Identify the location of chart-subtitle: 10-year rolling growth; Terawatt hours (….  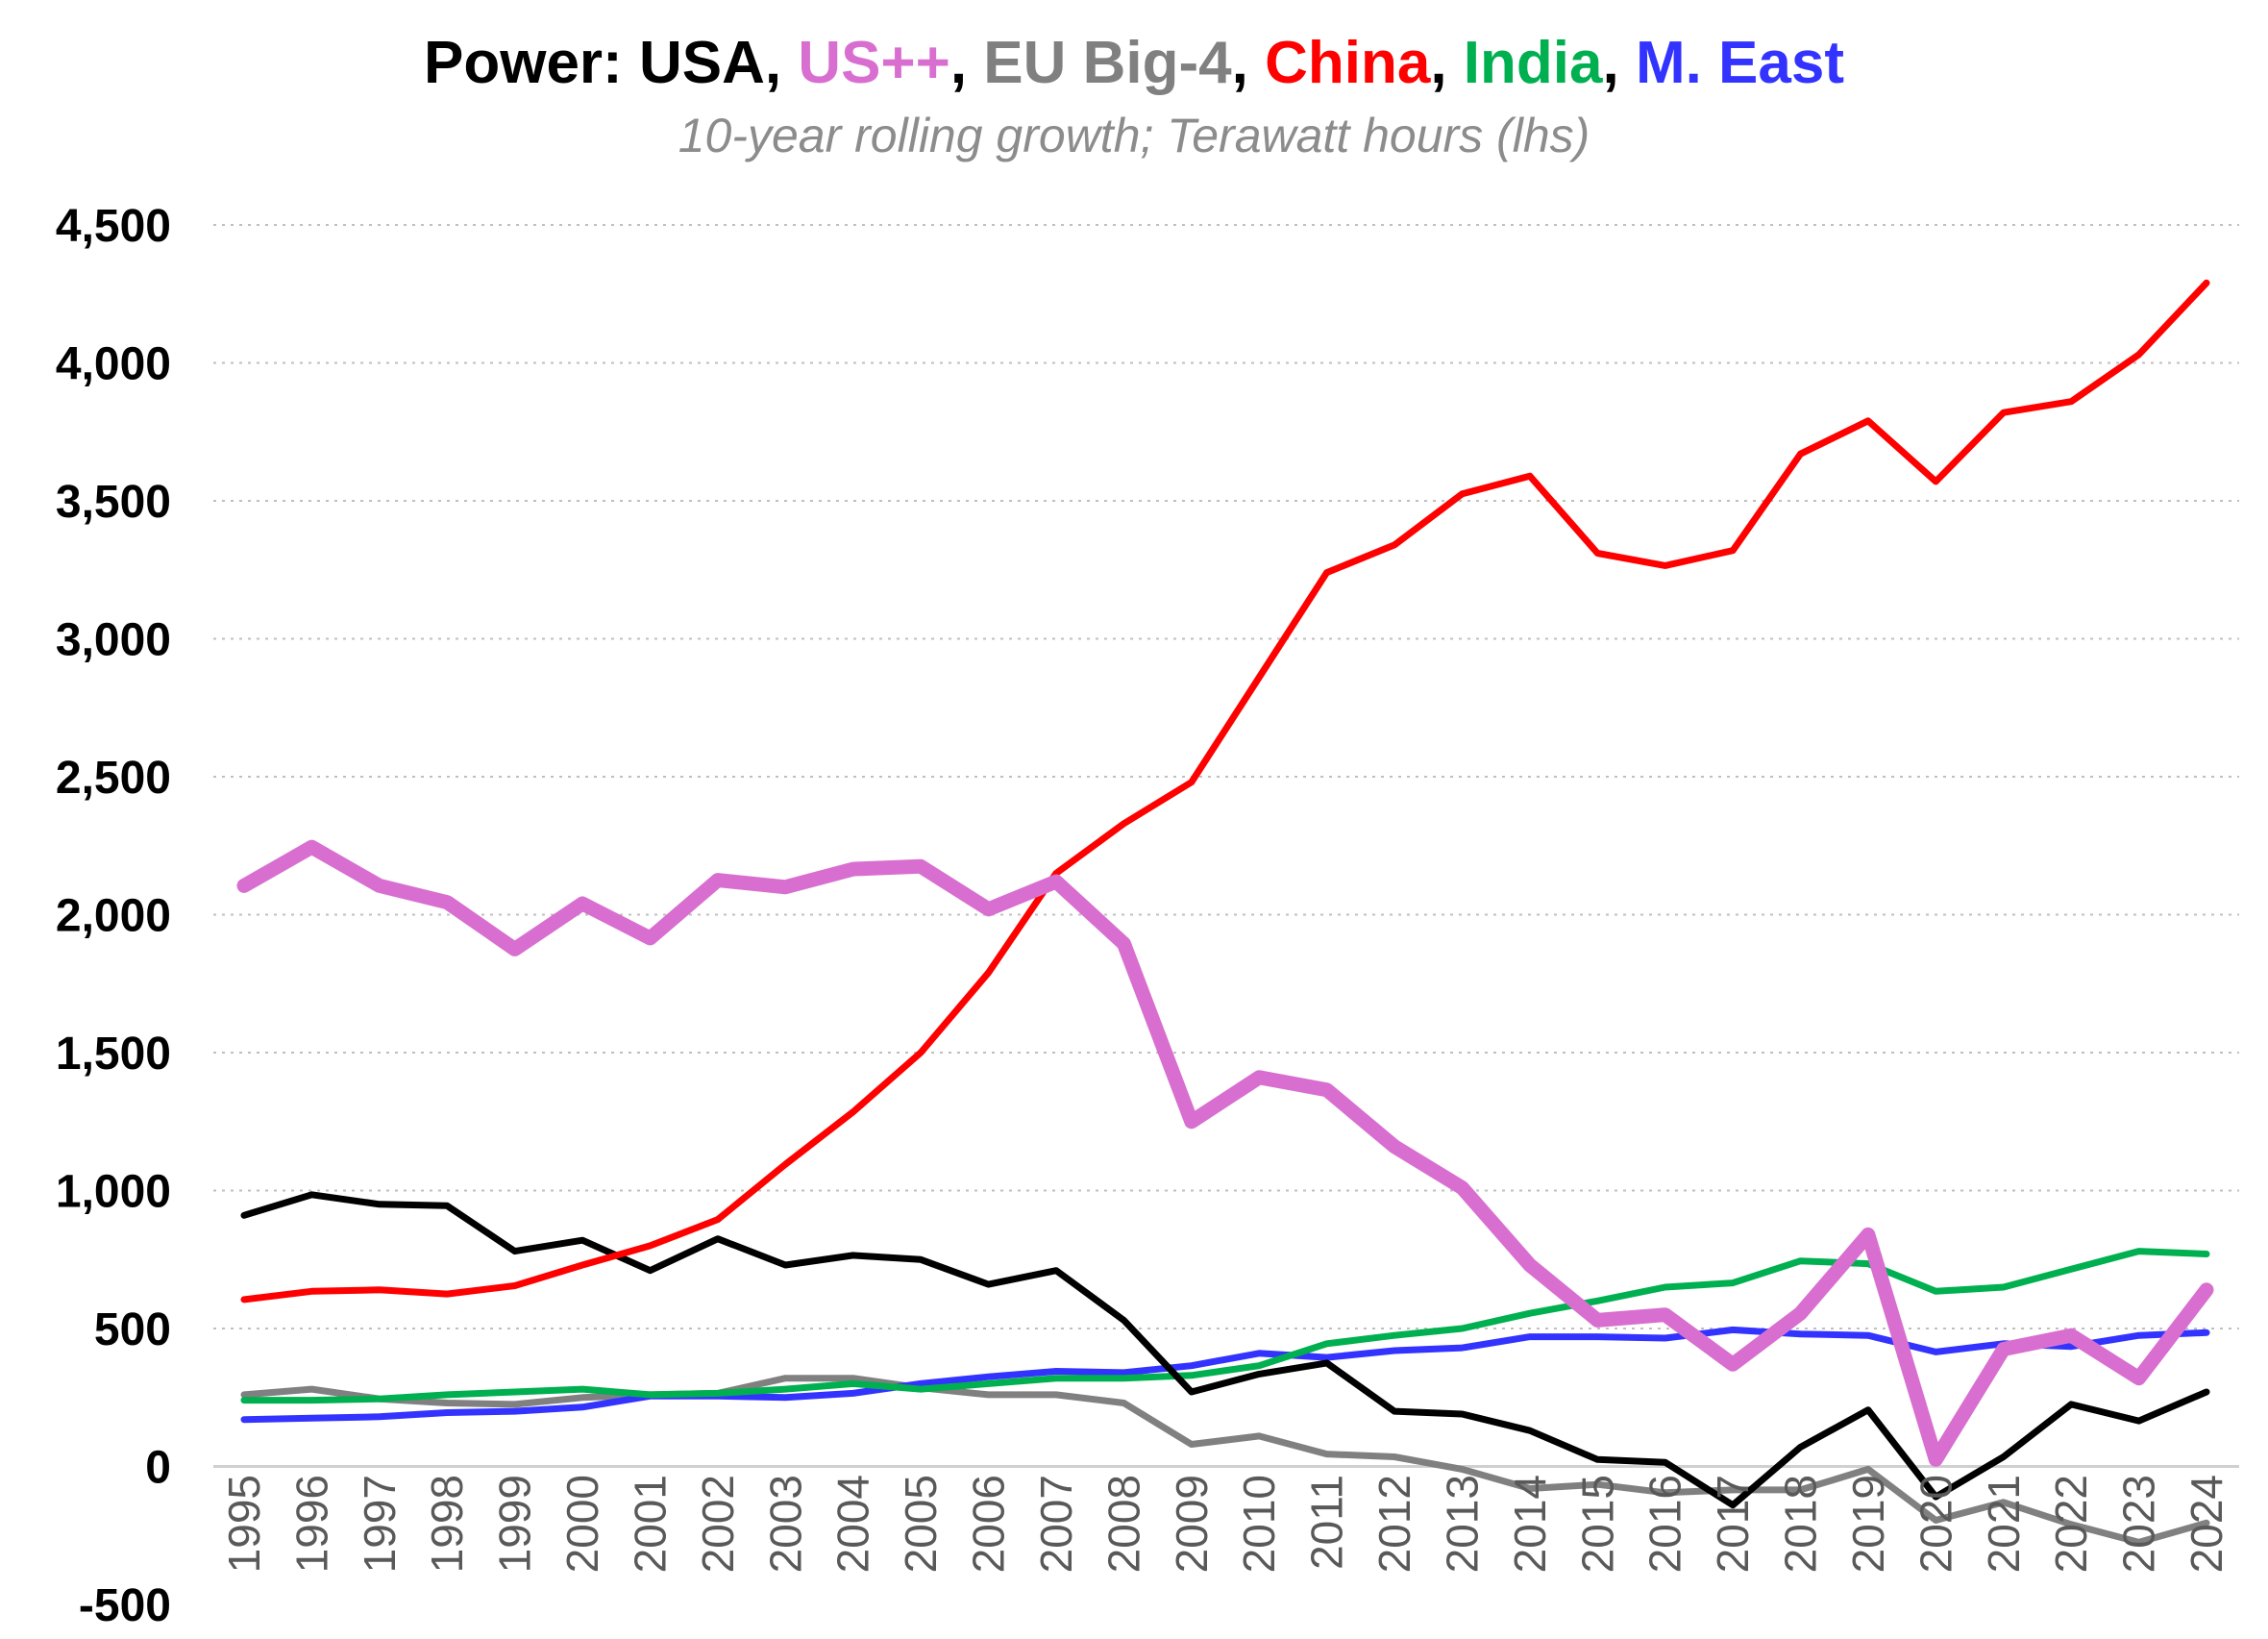
(1134, 135).